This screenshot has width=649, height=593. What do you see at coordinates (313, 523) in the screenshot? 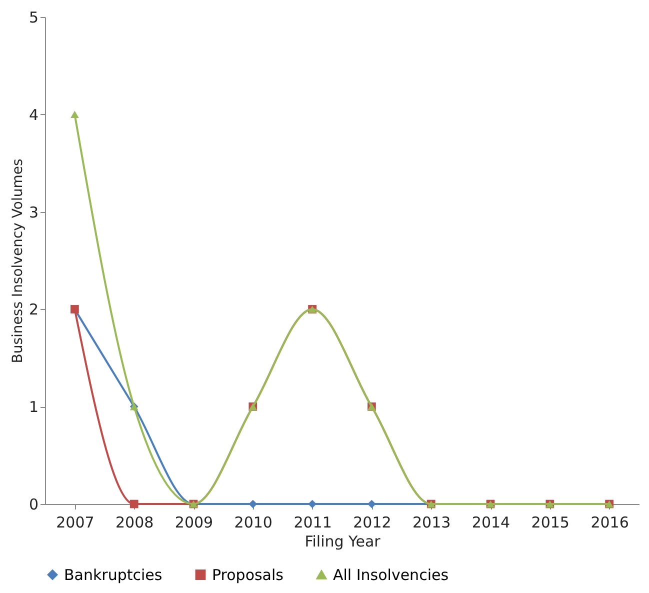
I see `x-tick-label: 2011` at bounding box center [313, 523].